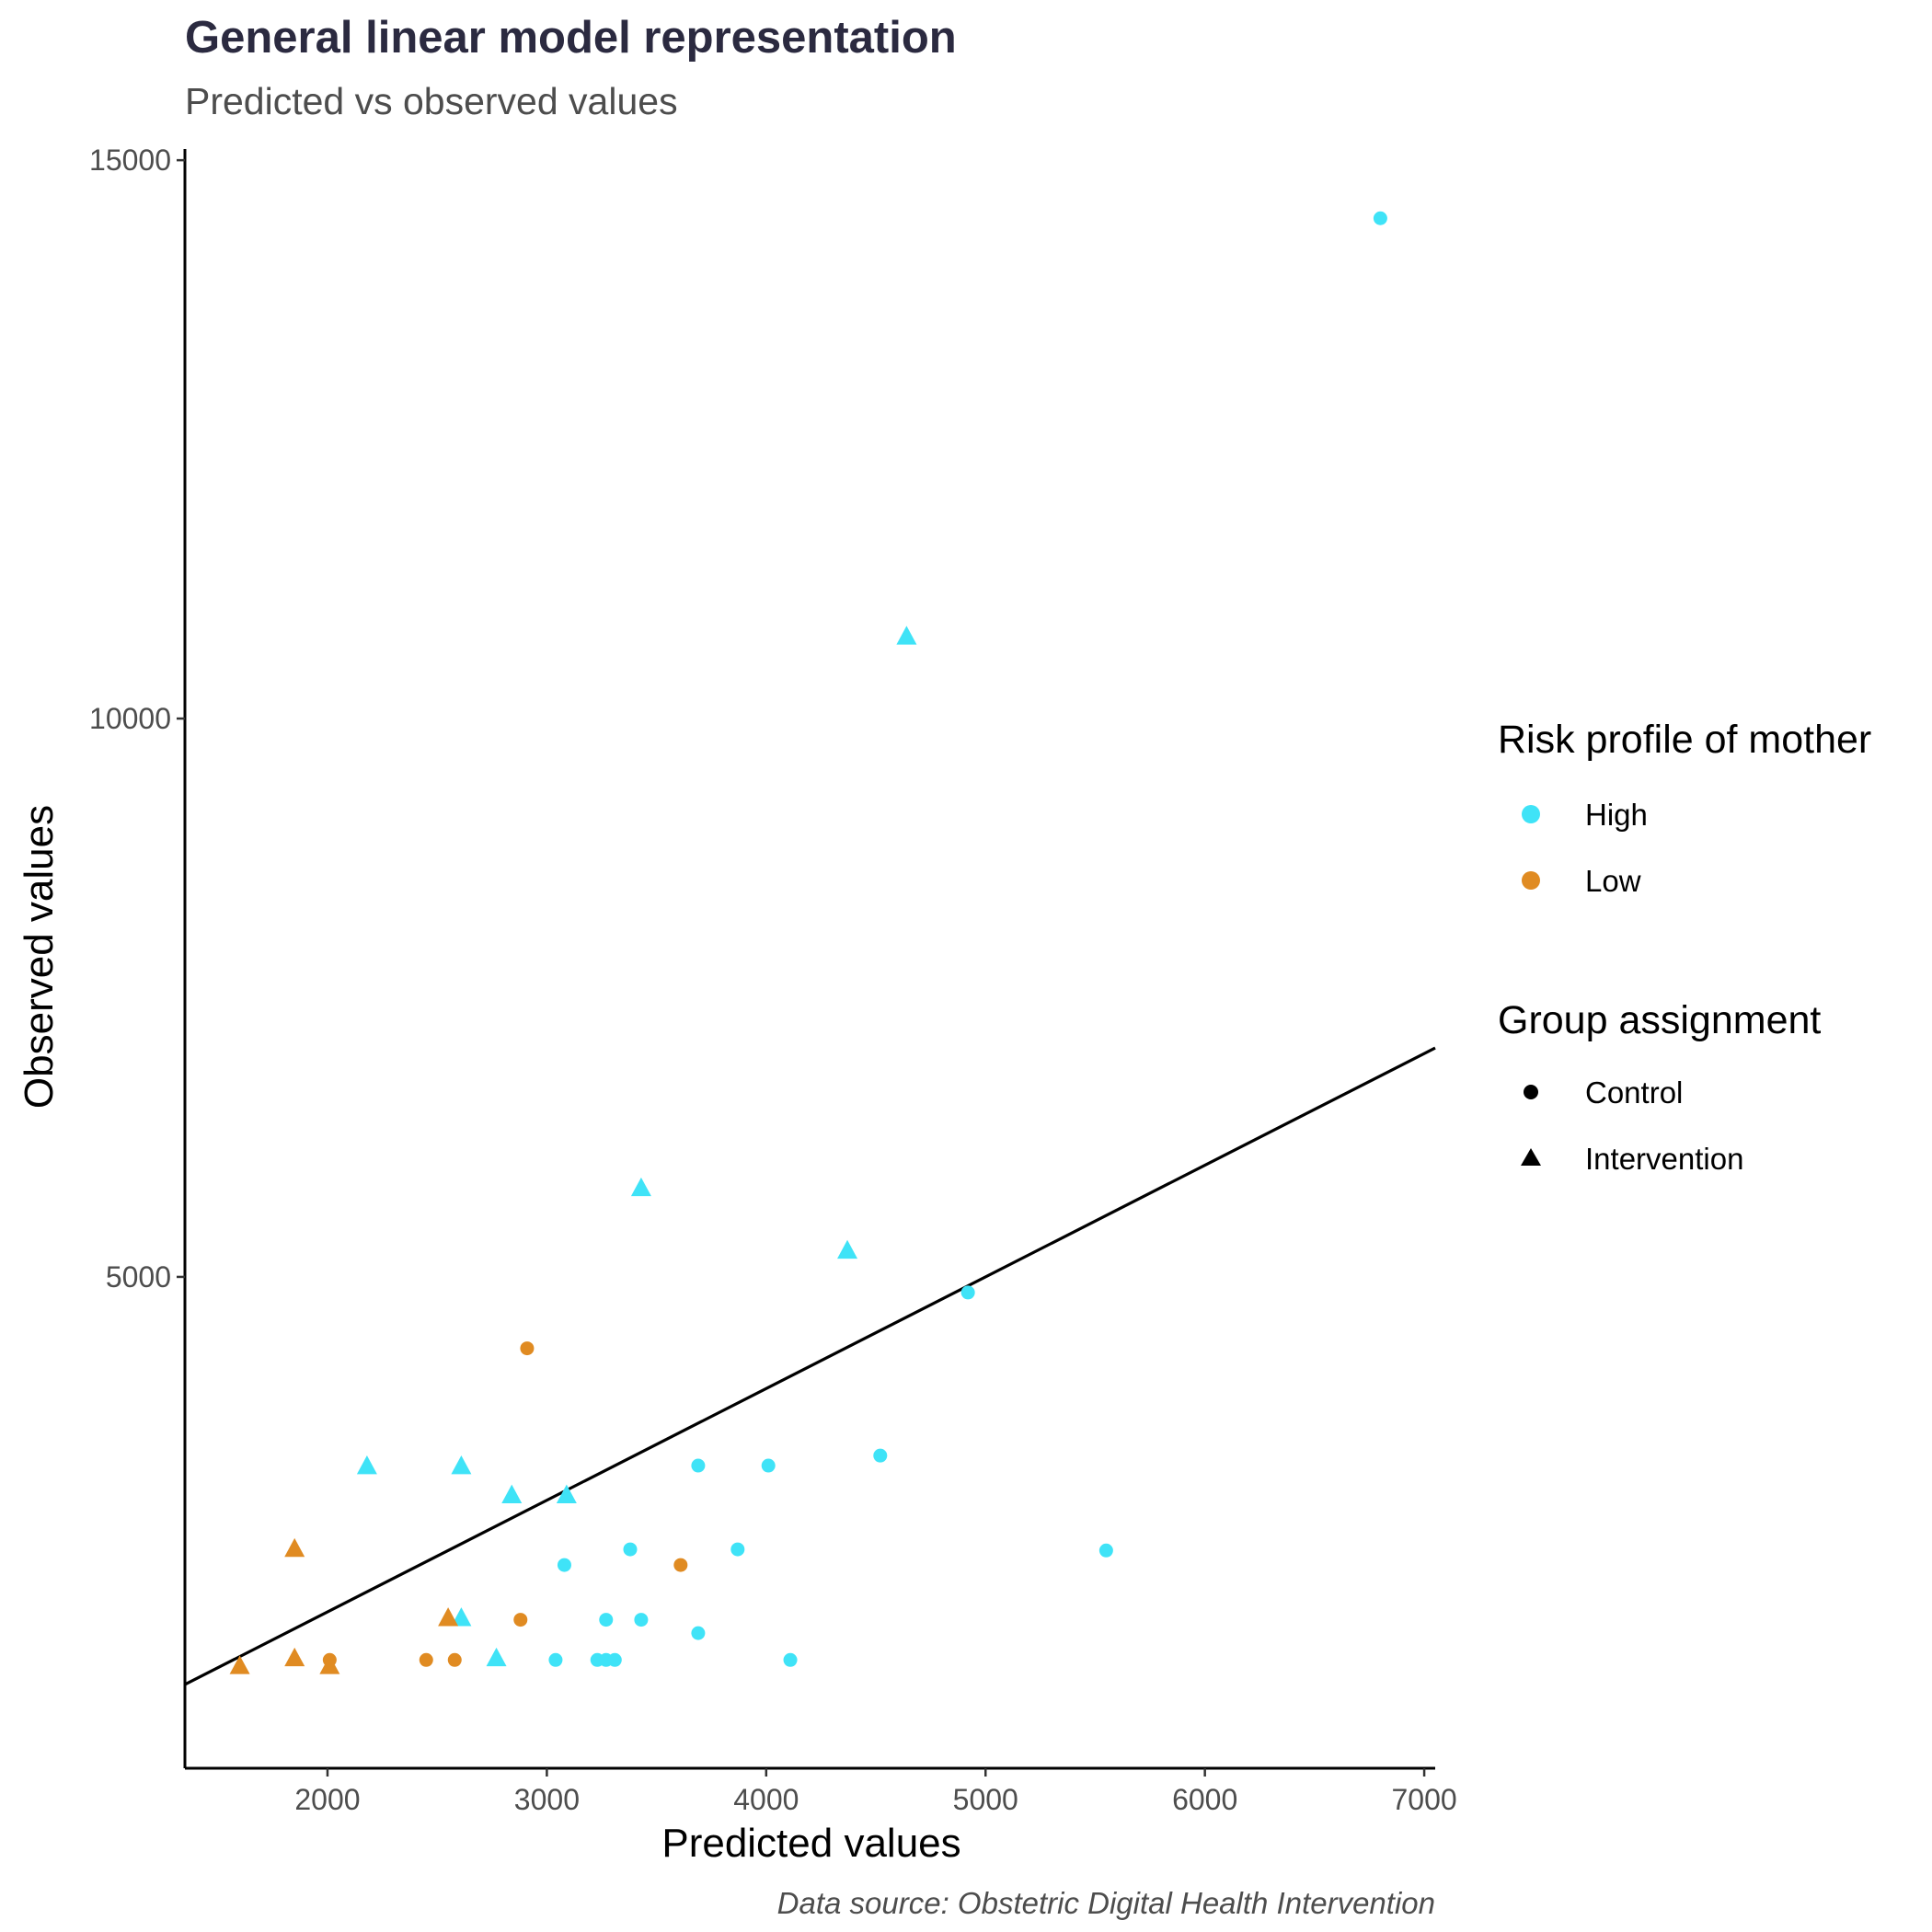  What do you see at coordinates (431, 101) in the screenshot?
I see `chart-subtitle: Predicted vs observed values` at bounding box center [431, 101].